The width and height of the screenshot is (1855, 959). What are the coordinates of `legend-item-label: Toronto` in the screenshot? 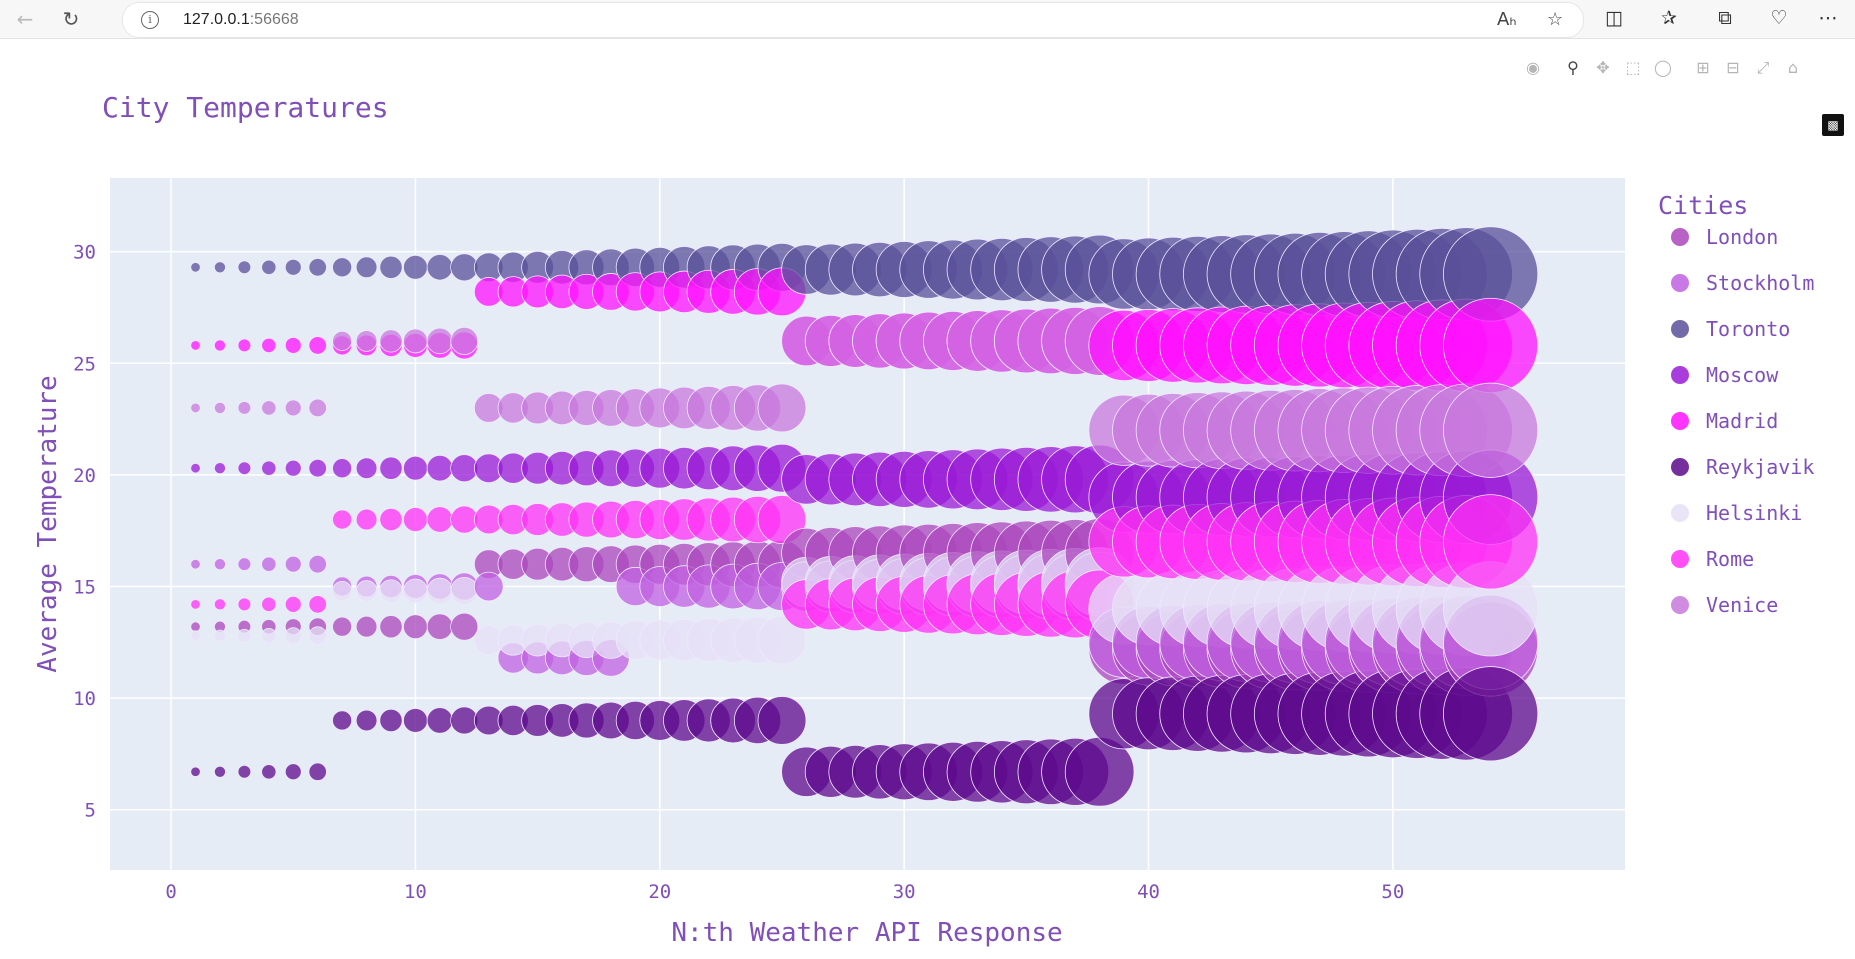 It's located at (1748, 329).